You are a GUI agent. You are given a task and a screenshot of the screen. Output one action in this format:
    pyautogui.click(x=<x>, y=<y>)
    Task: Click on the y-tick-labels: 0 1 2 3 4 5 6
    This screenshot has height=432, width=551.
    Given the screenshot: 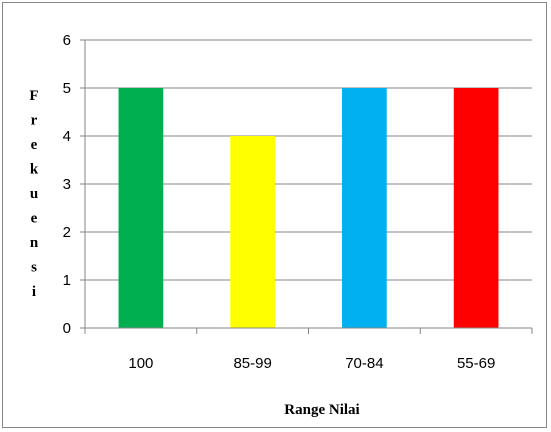 What is the action you would take?
    pyautogui.click(x=67, y=184)
    